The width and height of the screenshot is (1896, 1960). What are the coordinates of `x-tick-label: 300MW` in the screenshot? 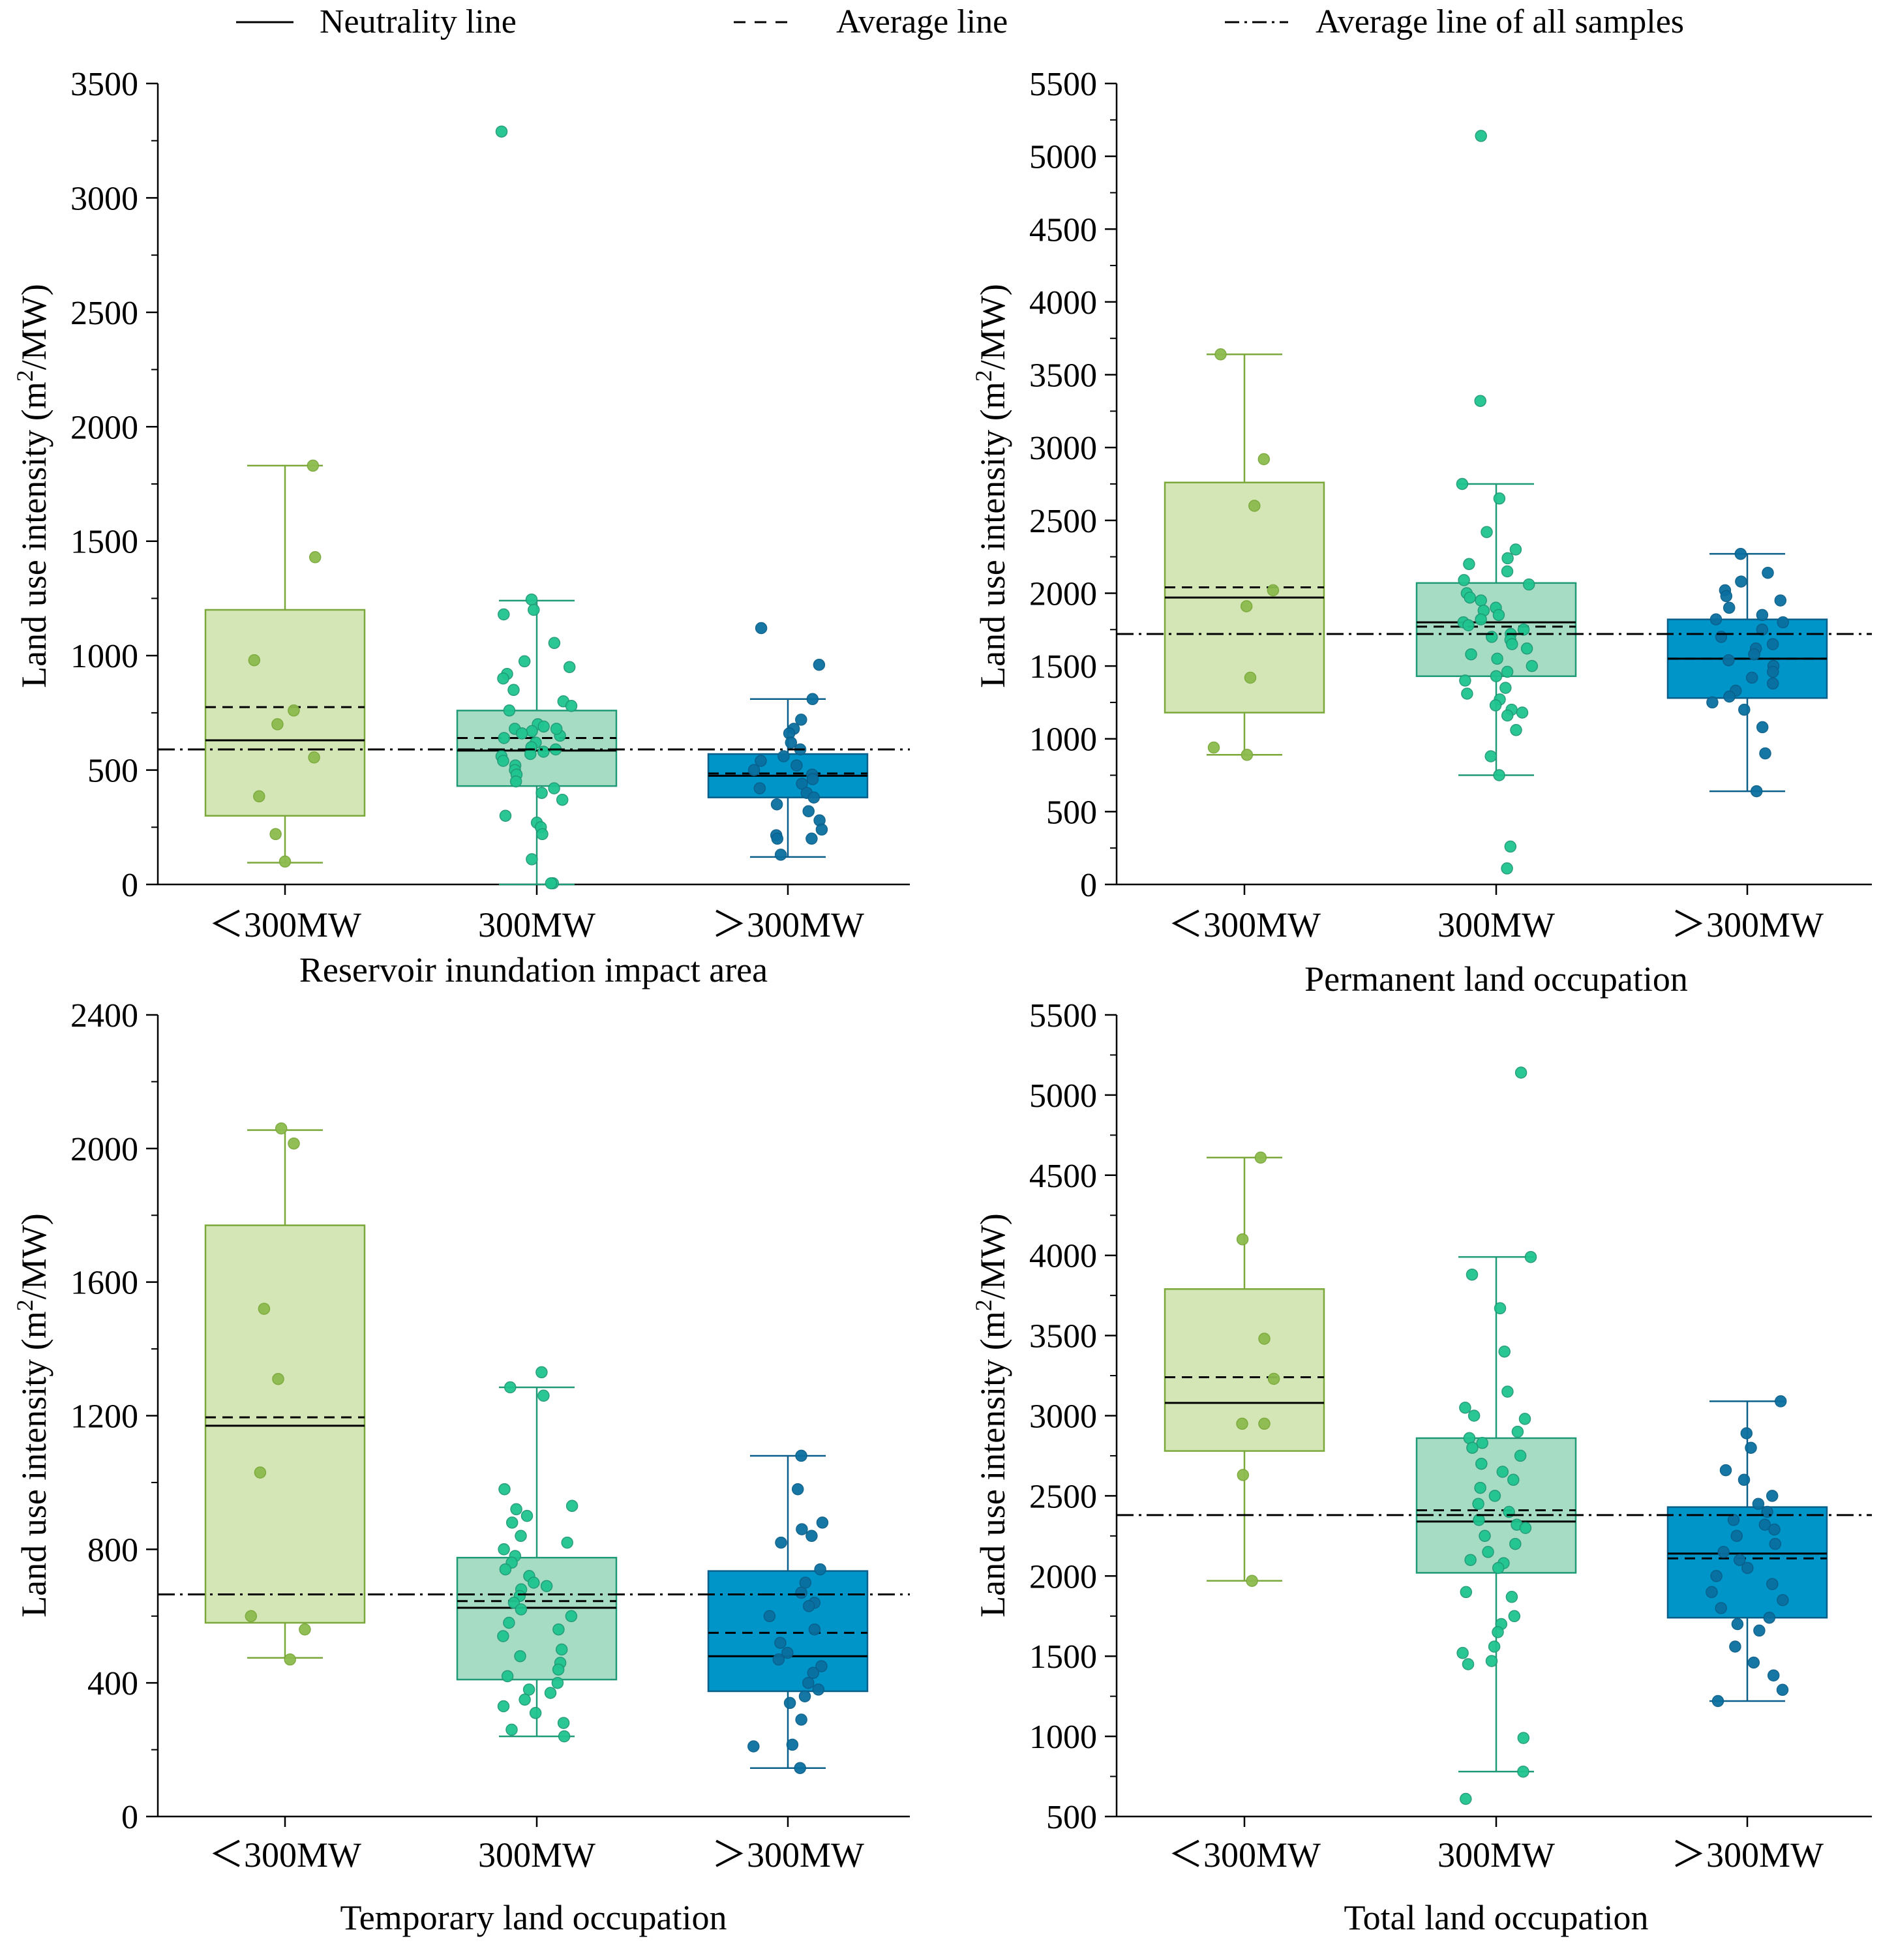 It's located at (1496, 924).